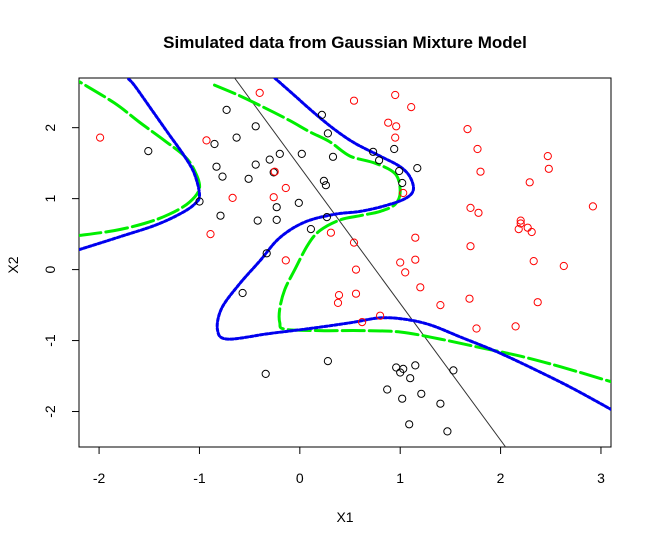 Image resolution: width=651 pixels, height=546 pixels. I want to click on x-tick-label: 0, so click(300, 478).